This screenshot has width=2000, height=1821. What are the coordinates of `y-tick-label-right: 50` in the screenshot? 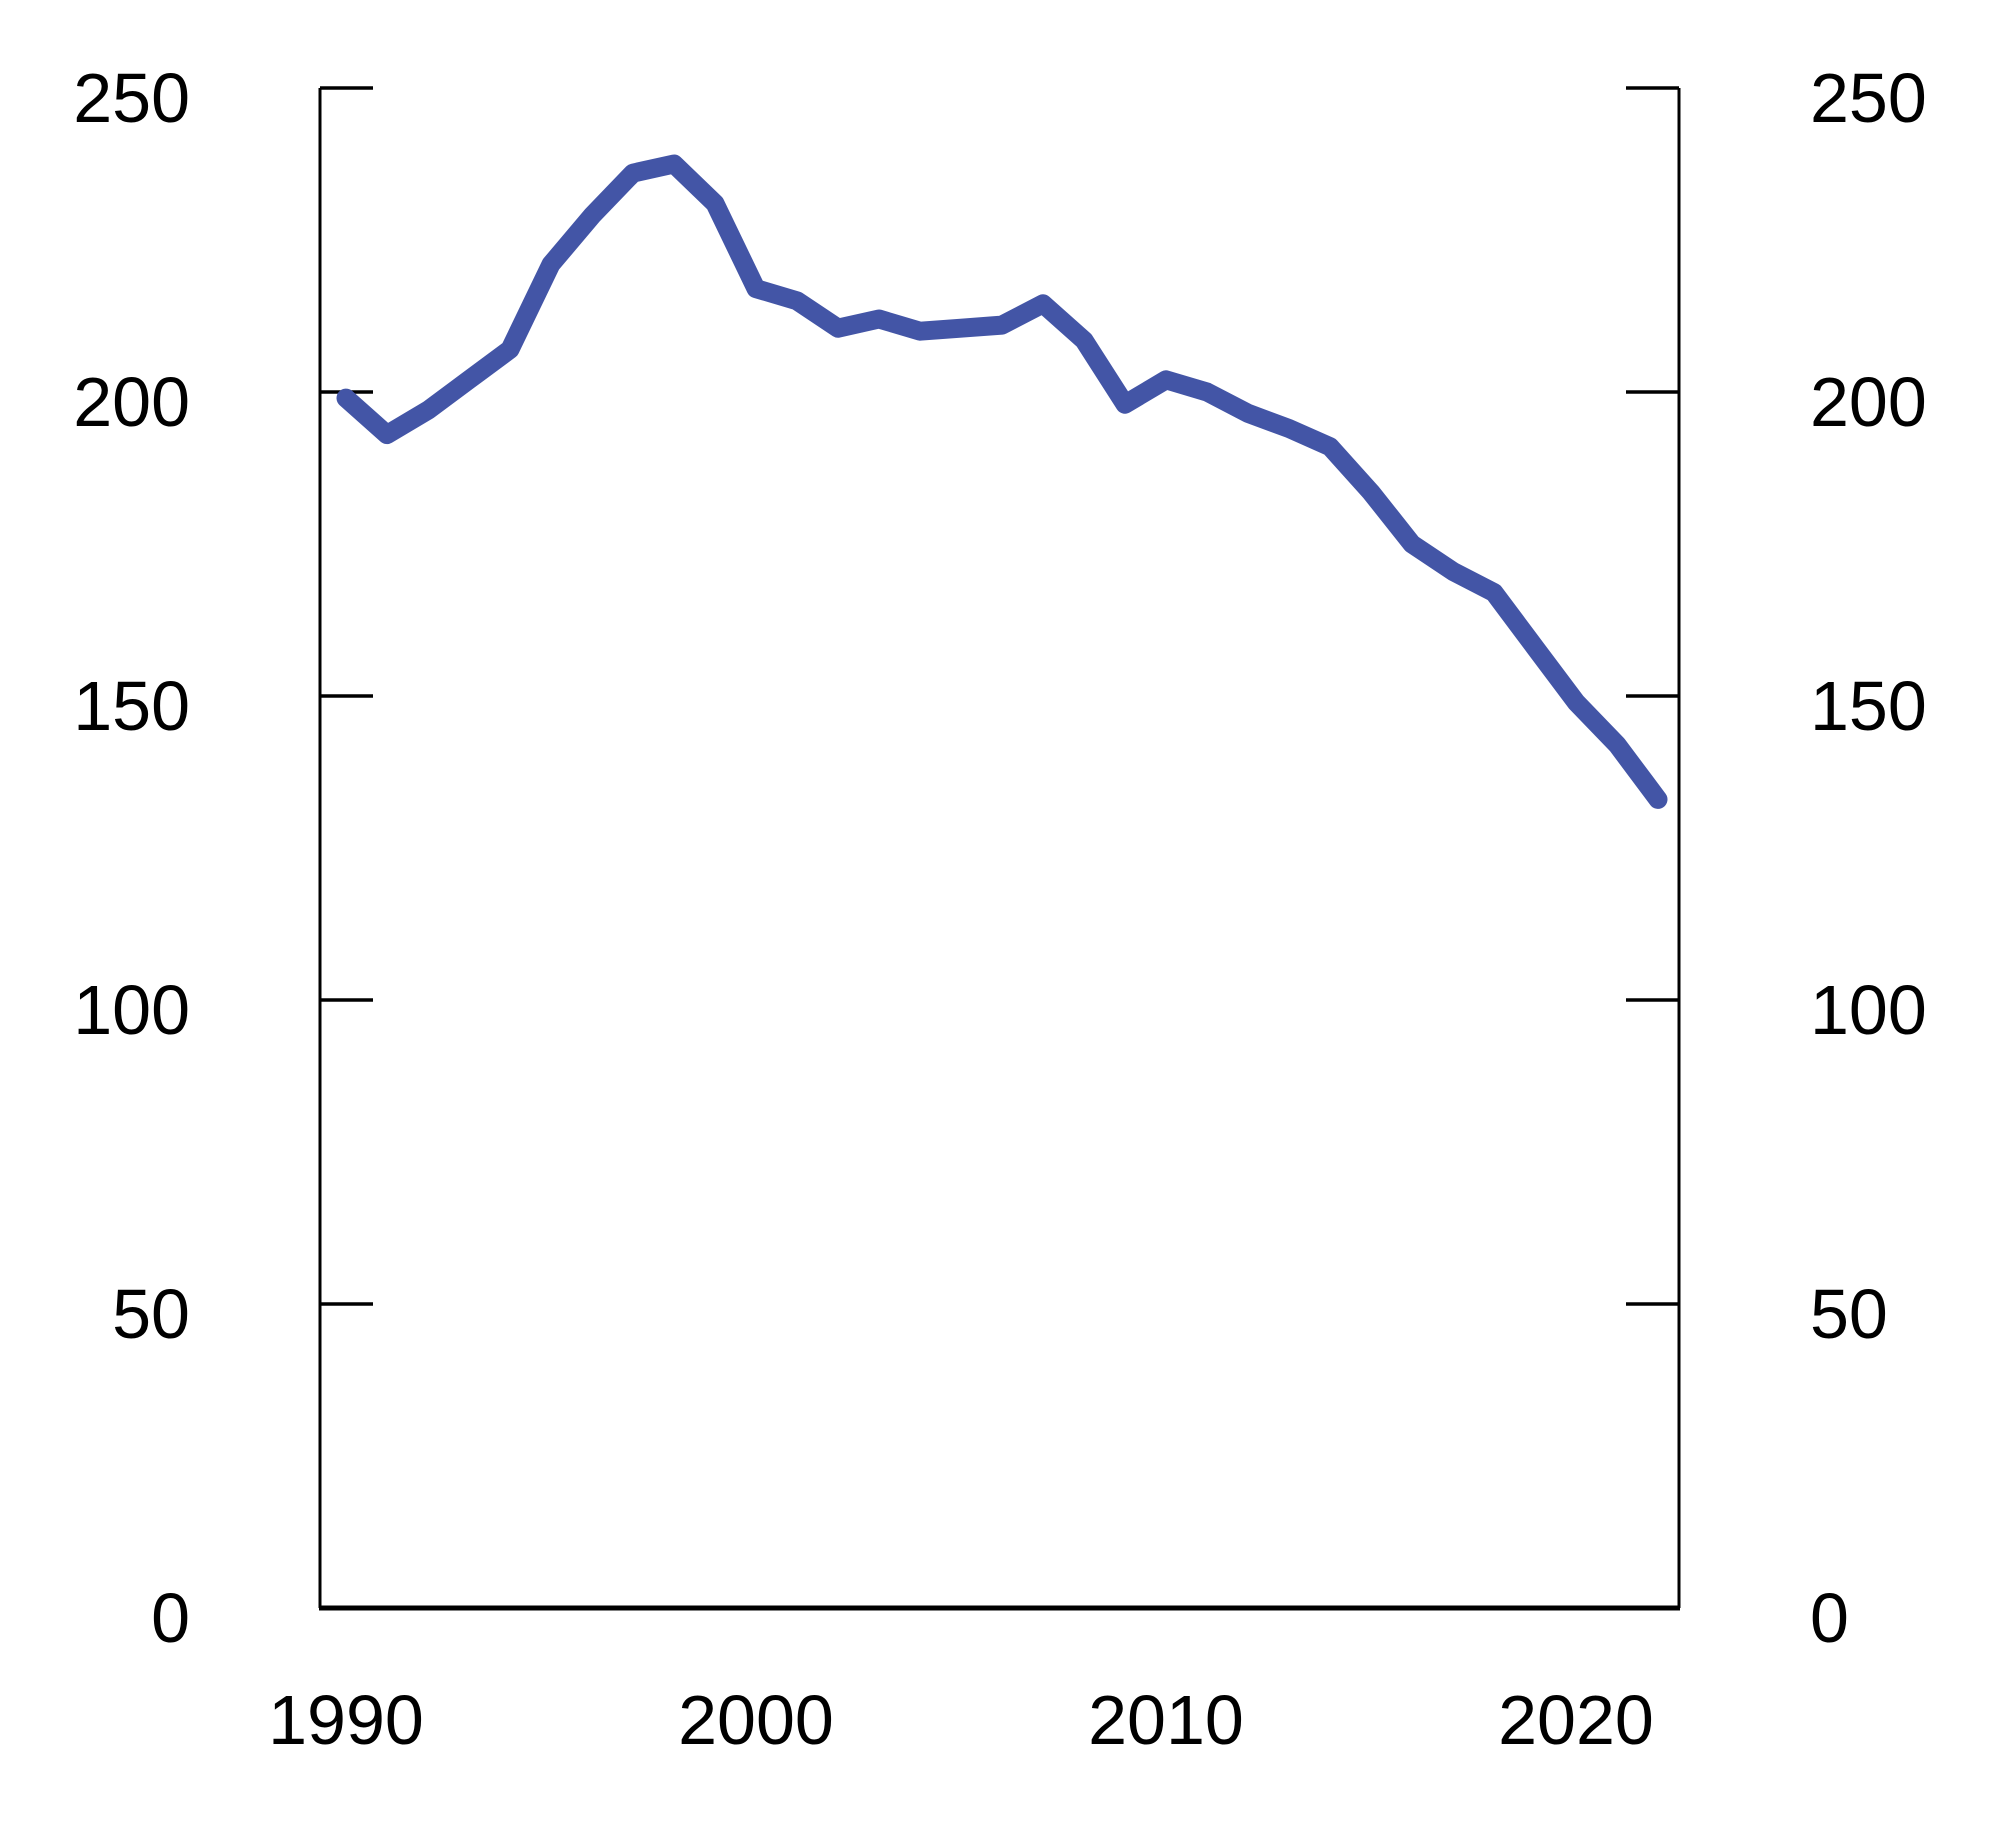 It's located at (1849, 1314).